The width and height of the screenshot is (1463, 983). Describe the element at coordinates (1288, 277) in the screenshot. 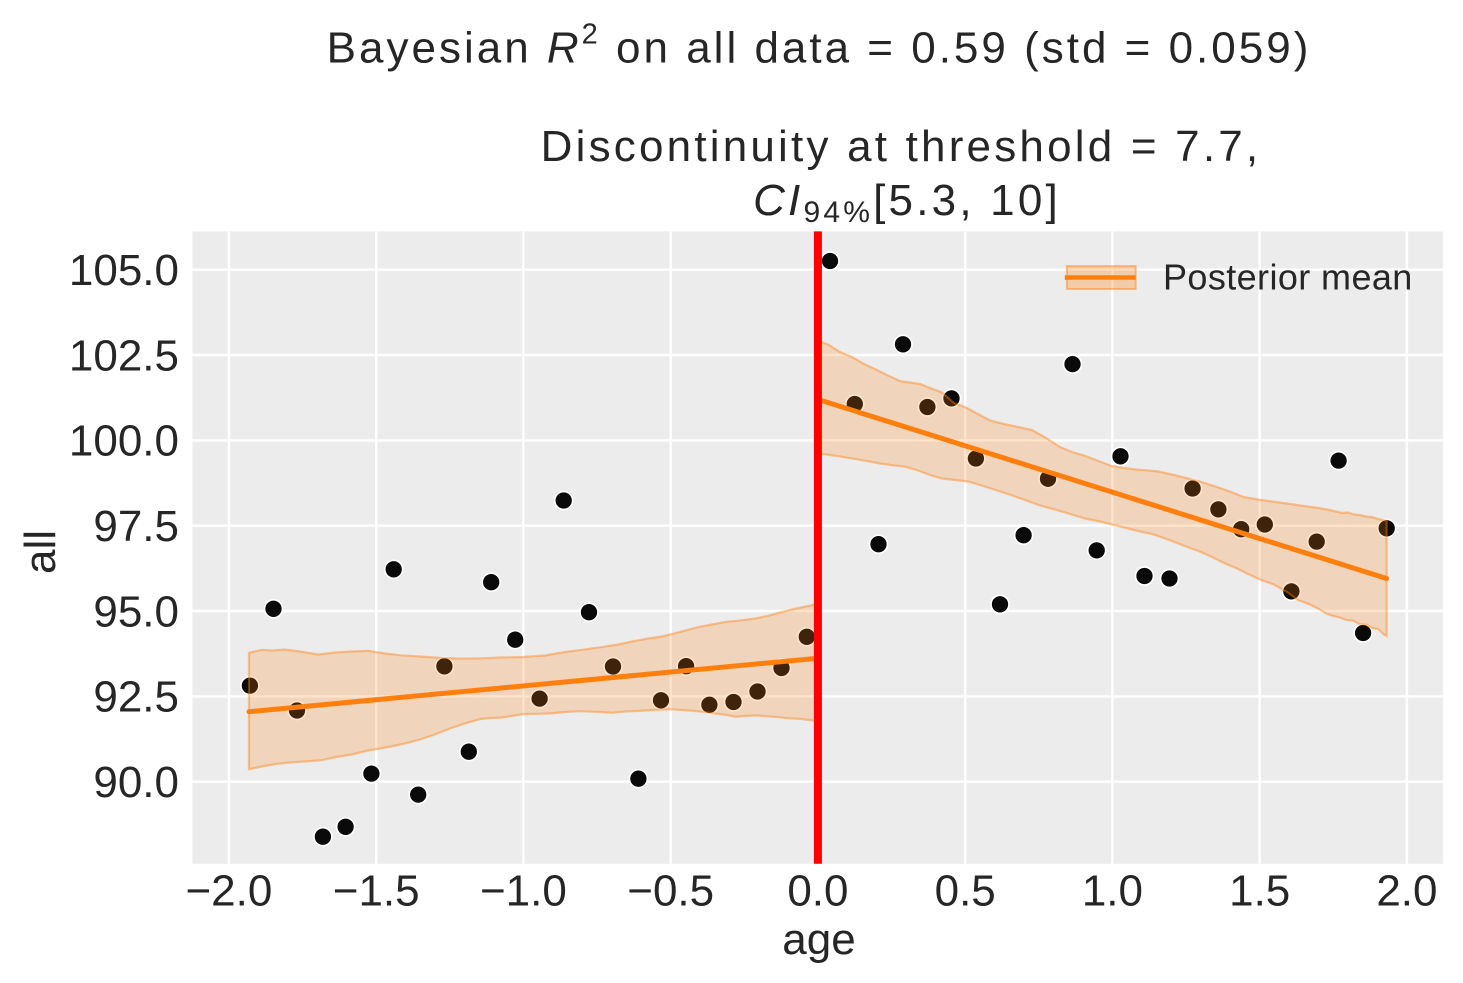

I see `svg-text: Posterior mean` at that location.